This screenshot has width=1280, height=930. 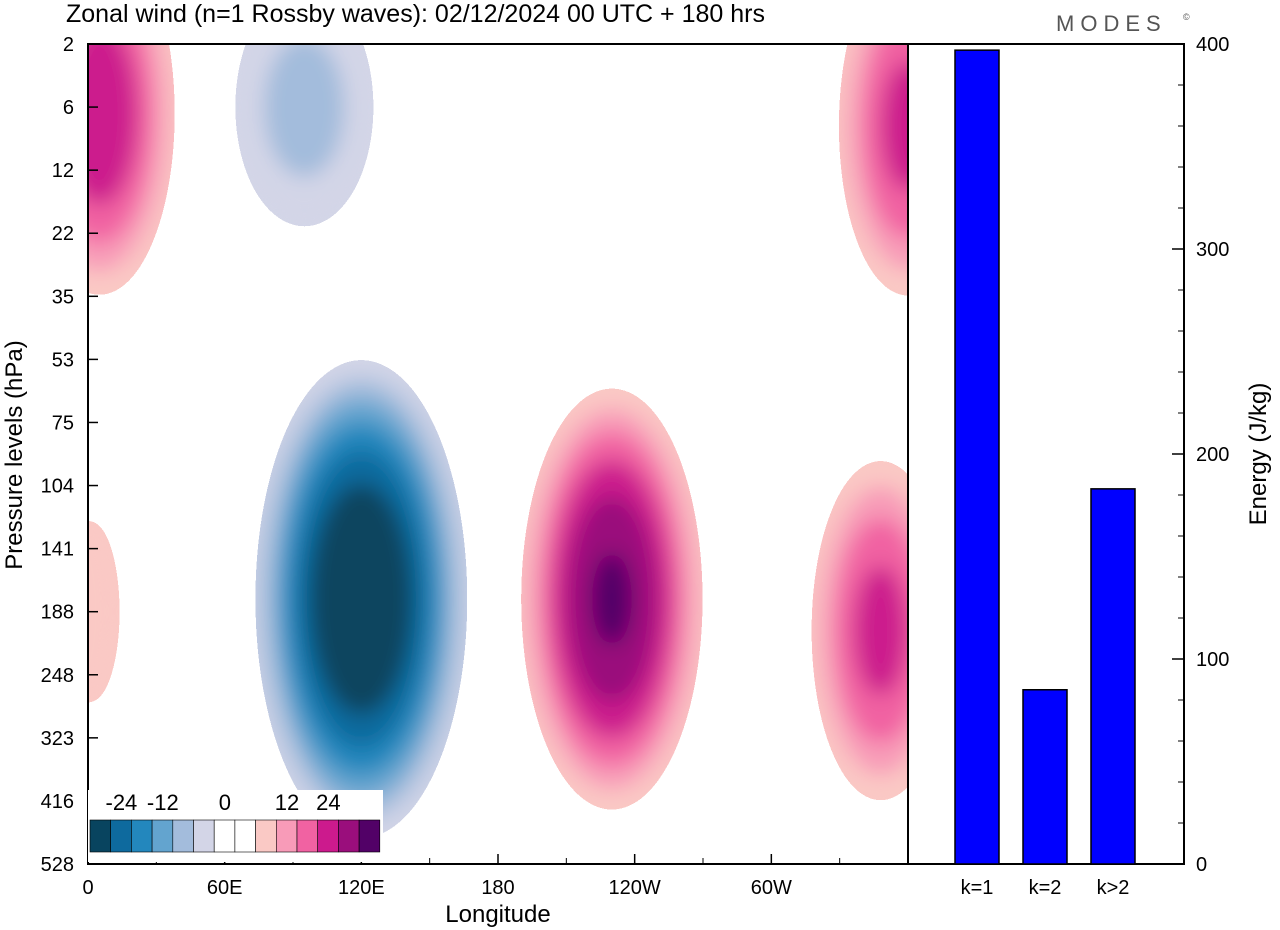 What do you see at coordinates (14, 454) in the screenshot?
I see `y-axis-label: Pressure levels (hPa)` at bounding box center [14, 454].